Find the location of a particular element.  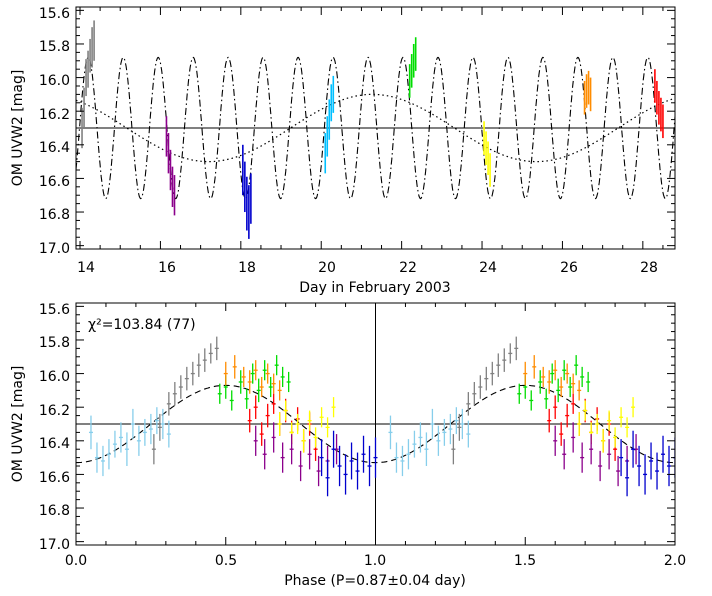

top-x-tick-label: 16 is located at coordinates (167, 268).